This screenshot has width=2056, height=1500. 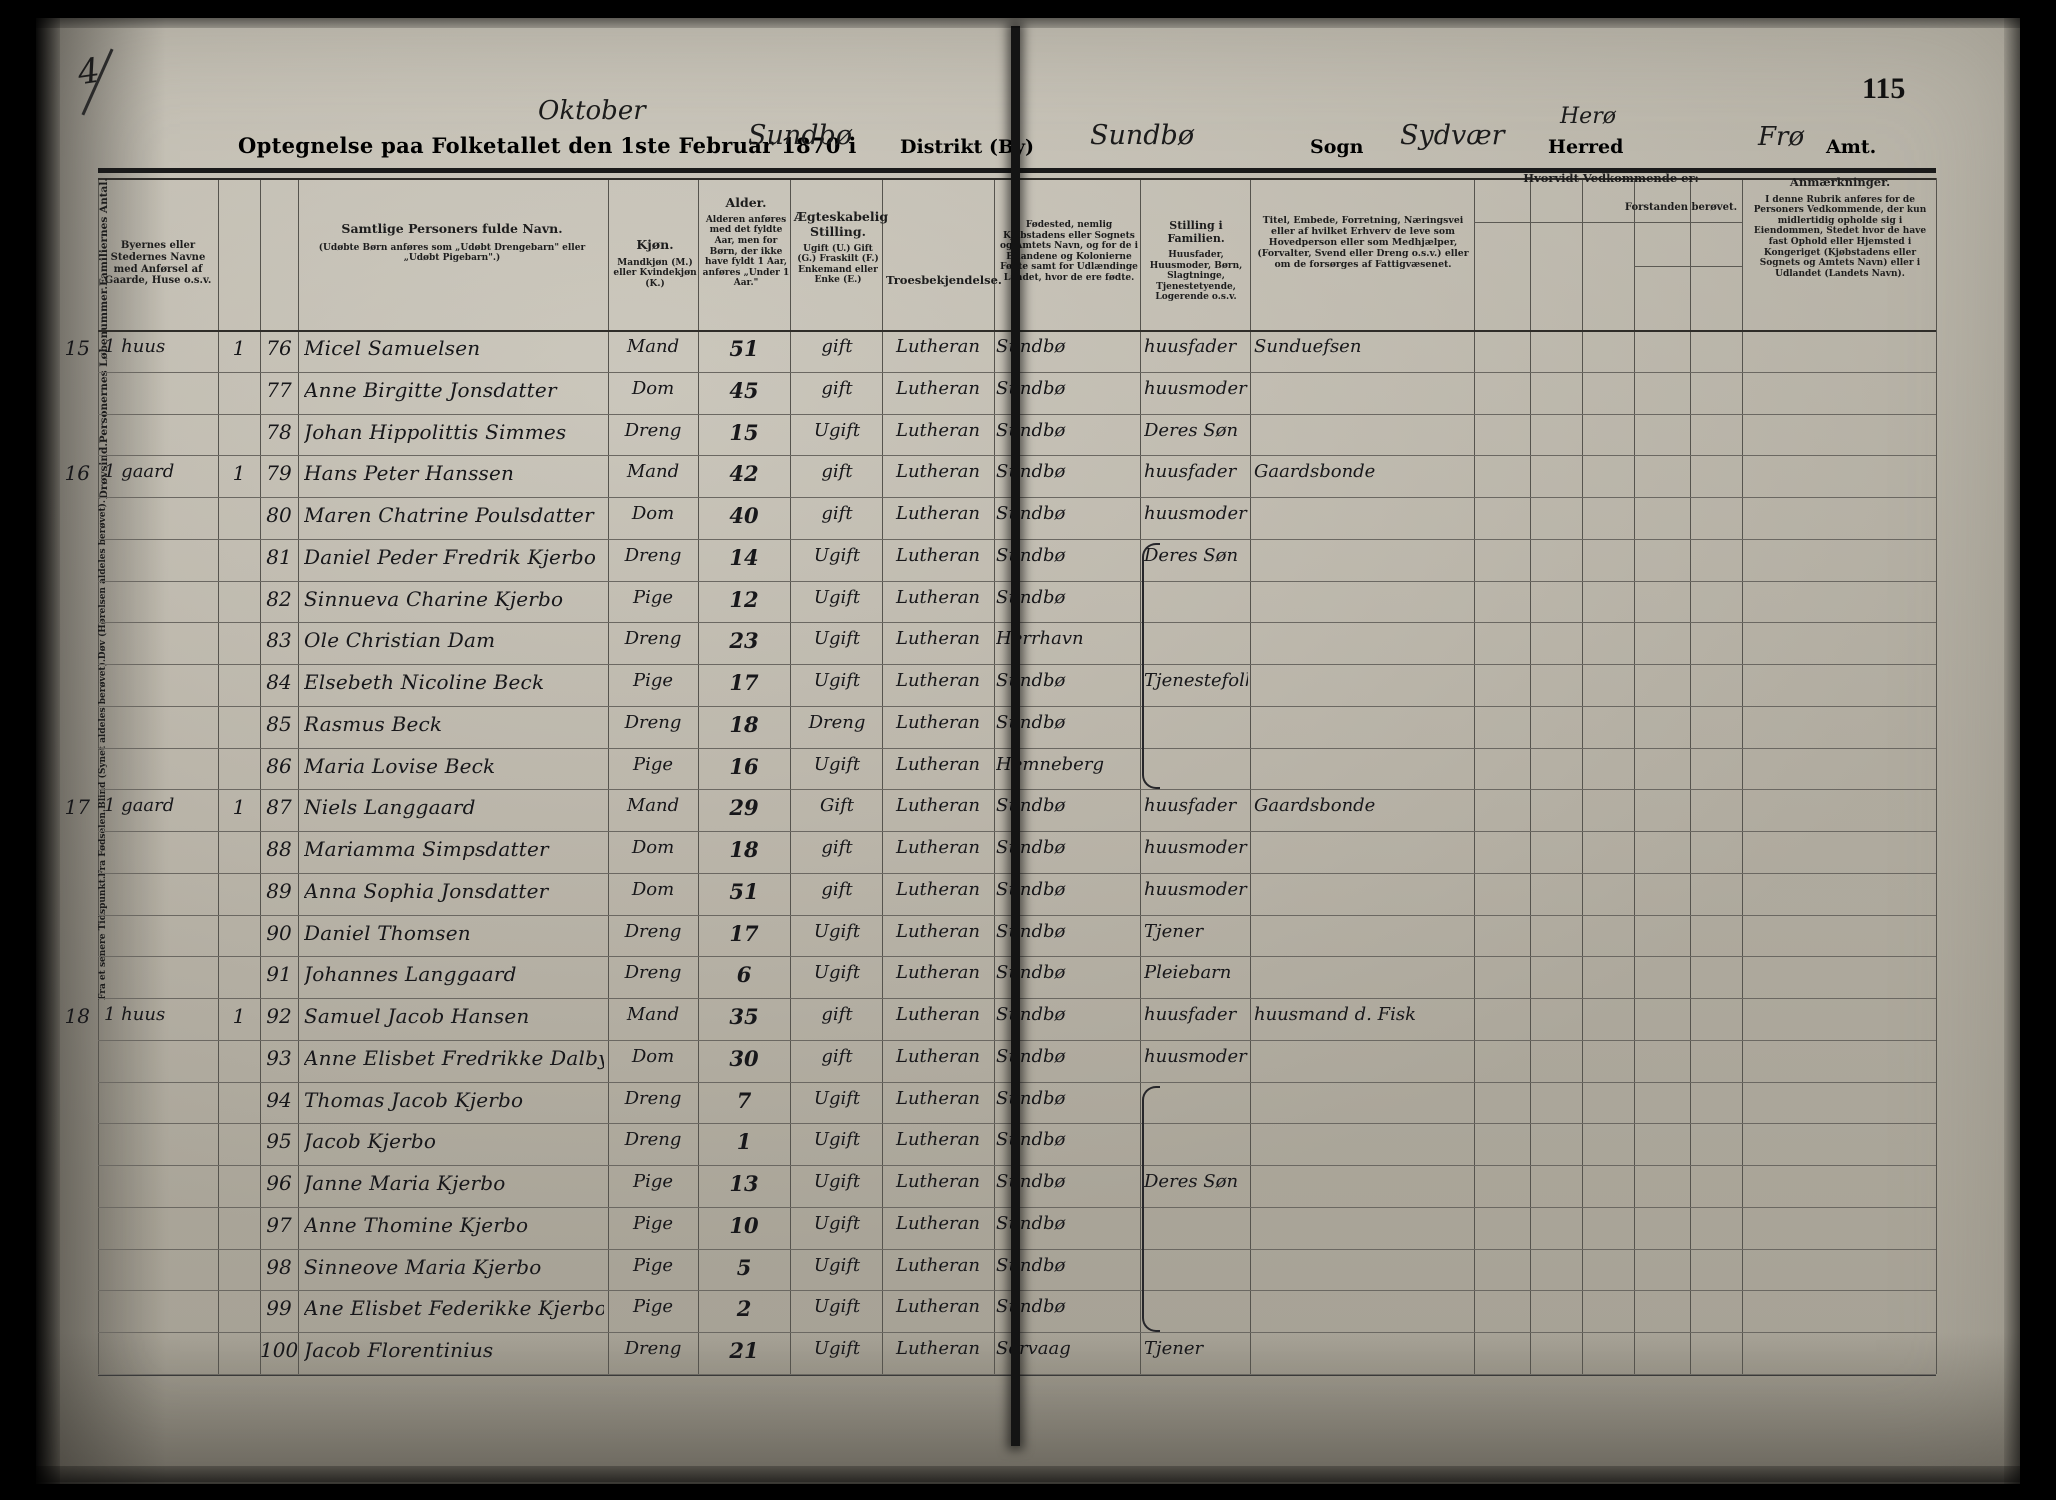 I want to click on table-cell: 45, so click(x=744, y=390).